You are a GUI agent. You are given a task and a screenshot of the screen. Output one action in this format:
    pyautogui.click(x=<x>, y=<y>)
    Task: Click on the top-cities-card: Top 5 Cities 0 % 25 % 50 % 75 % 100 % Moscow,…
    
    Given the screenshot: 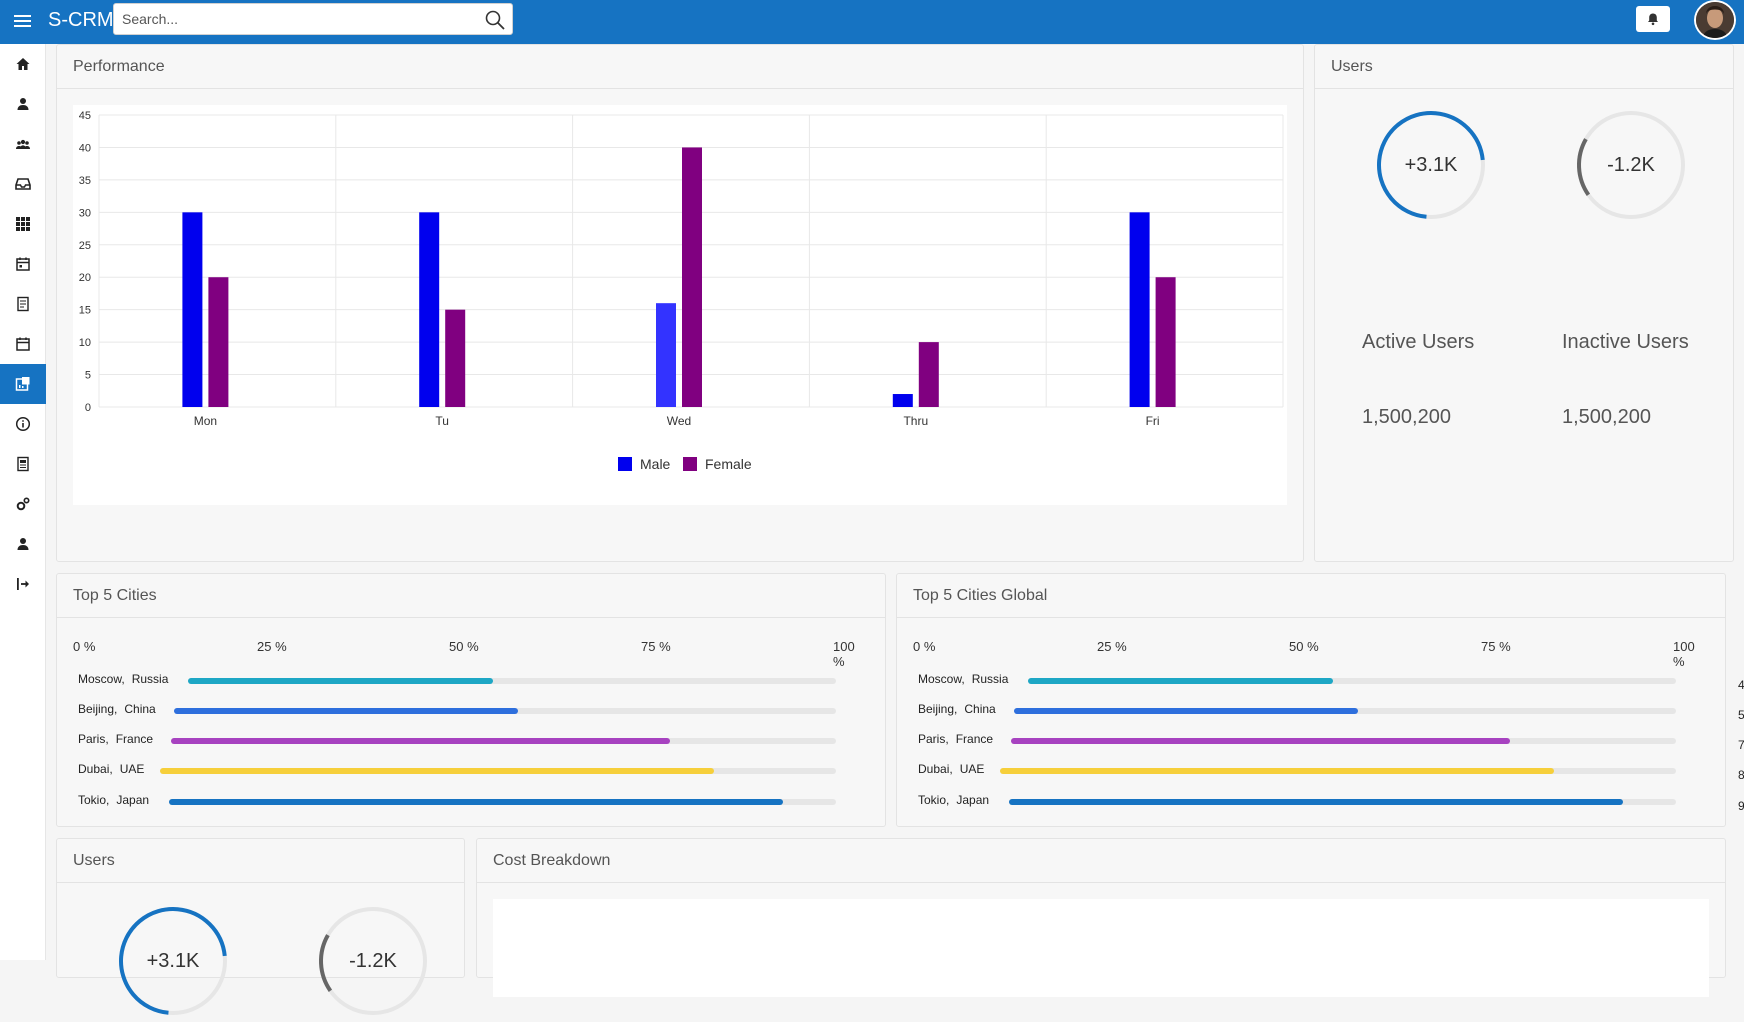 What is the action you would take?
    pyautogui.click(x=489, y=700)
    